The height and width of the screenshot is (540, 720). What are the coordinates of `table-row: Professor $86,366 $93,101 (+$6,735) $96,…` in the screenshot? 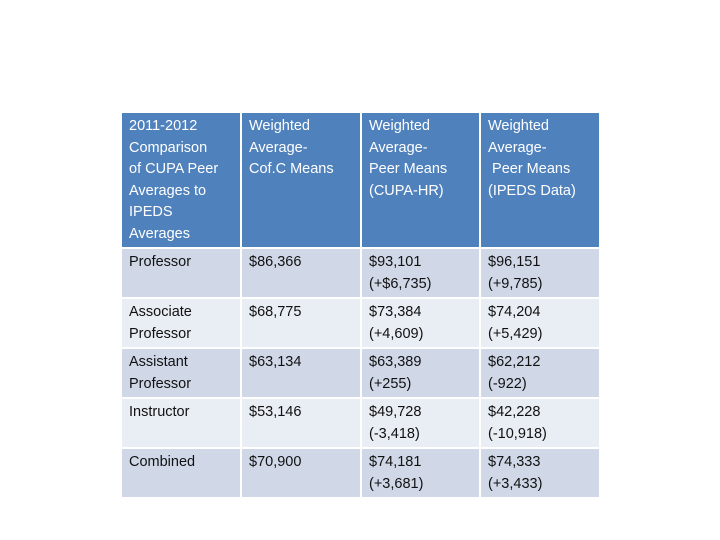 It's located at (360, 273).